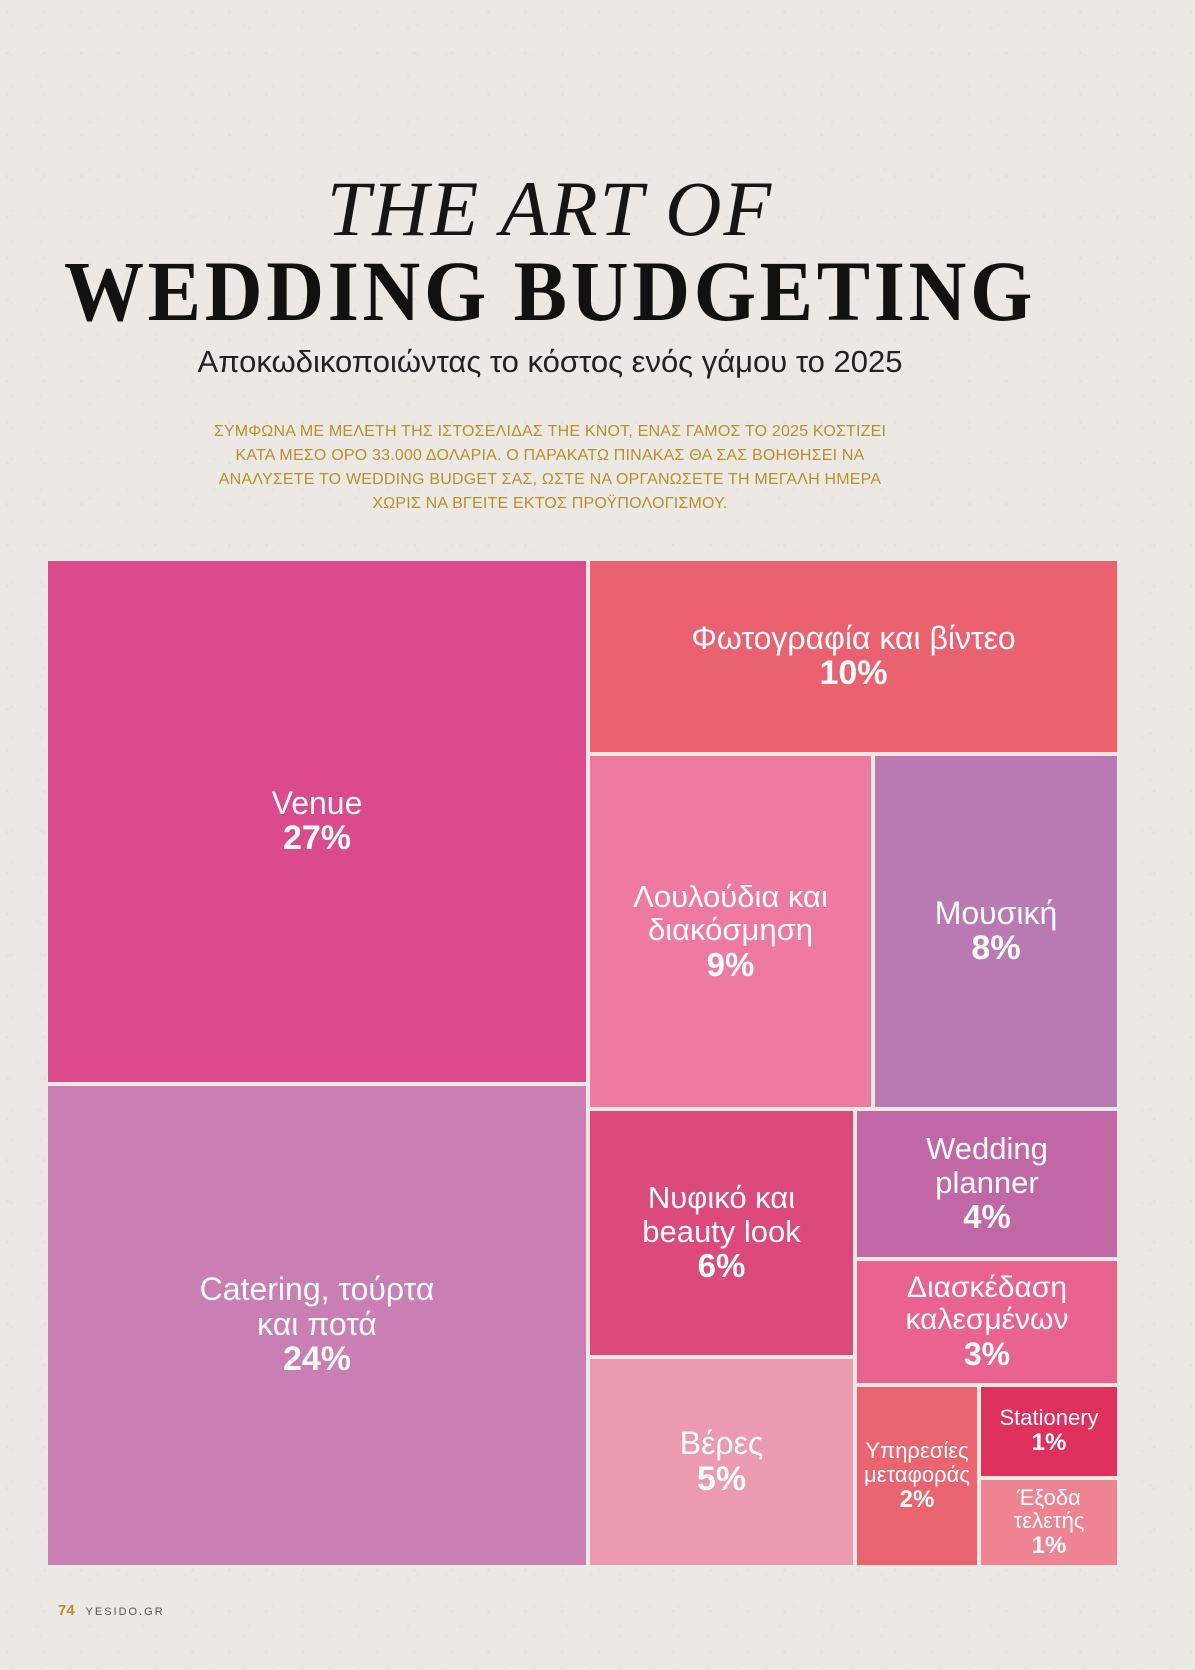 This screenshot has height=1670, width=1195. I want to click on tile-percent: 5%, so click(721, 1478).